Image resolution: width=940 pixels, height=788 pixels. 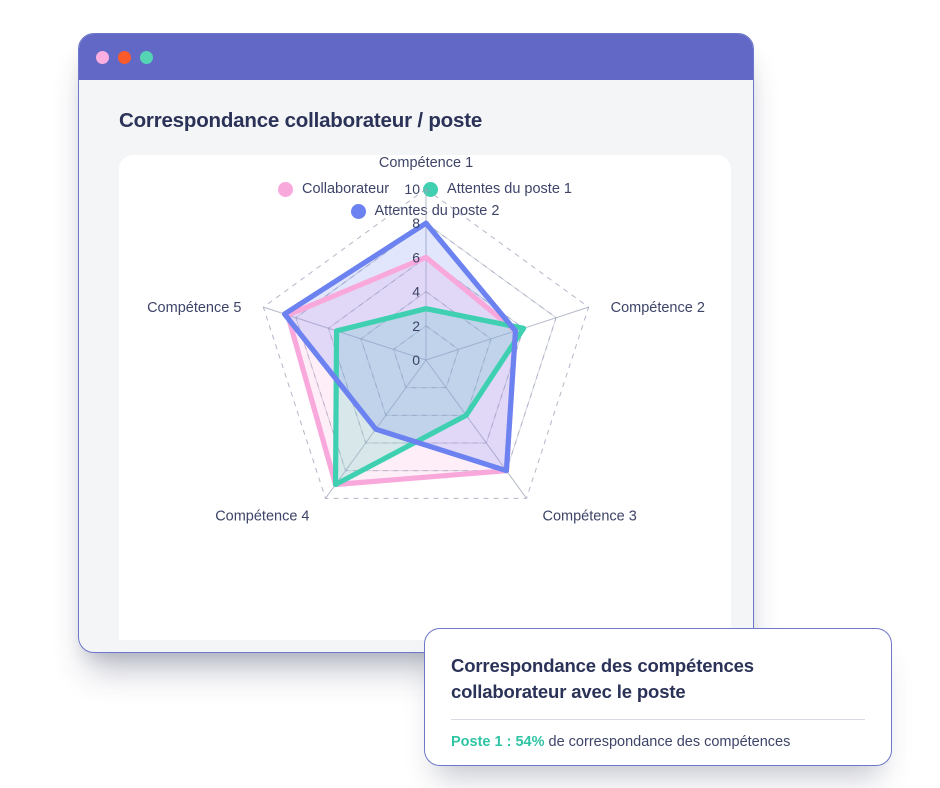 I want to click on radar-axis-label: Compétence 3, so click(x=590, y=516).